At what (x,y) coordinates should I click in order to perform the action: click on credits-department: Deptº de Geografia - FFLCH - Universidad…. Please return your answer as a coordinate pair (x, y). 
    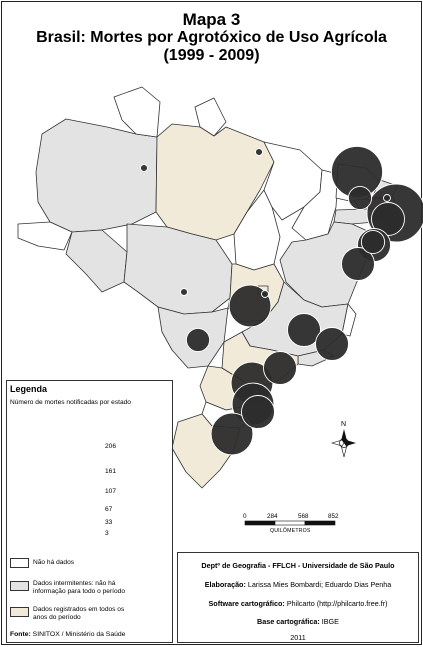
    Looking at the image, I should click on (298, 565).